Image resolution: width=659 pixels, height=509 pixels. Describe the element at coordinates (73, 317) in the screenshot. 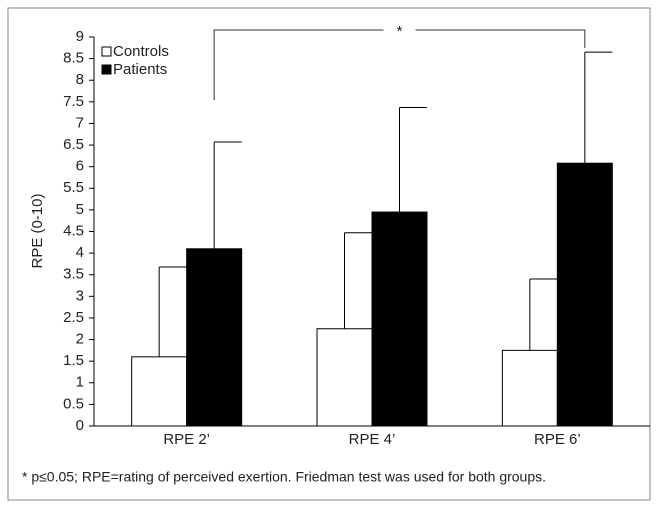

I see `y-tick-label: 2.5` at that location.